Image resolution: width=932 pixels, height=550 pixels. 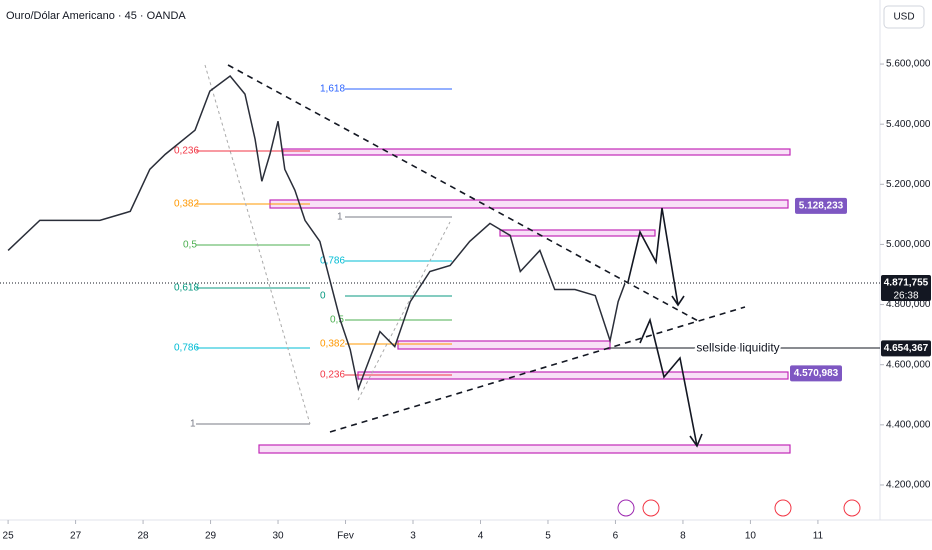 I want to click on fib-label: 1,618, so click(x=332, y=89).